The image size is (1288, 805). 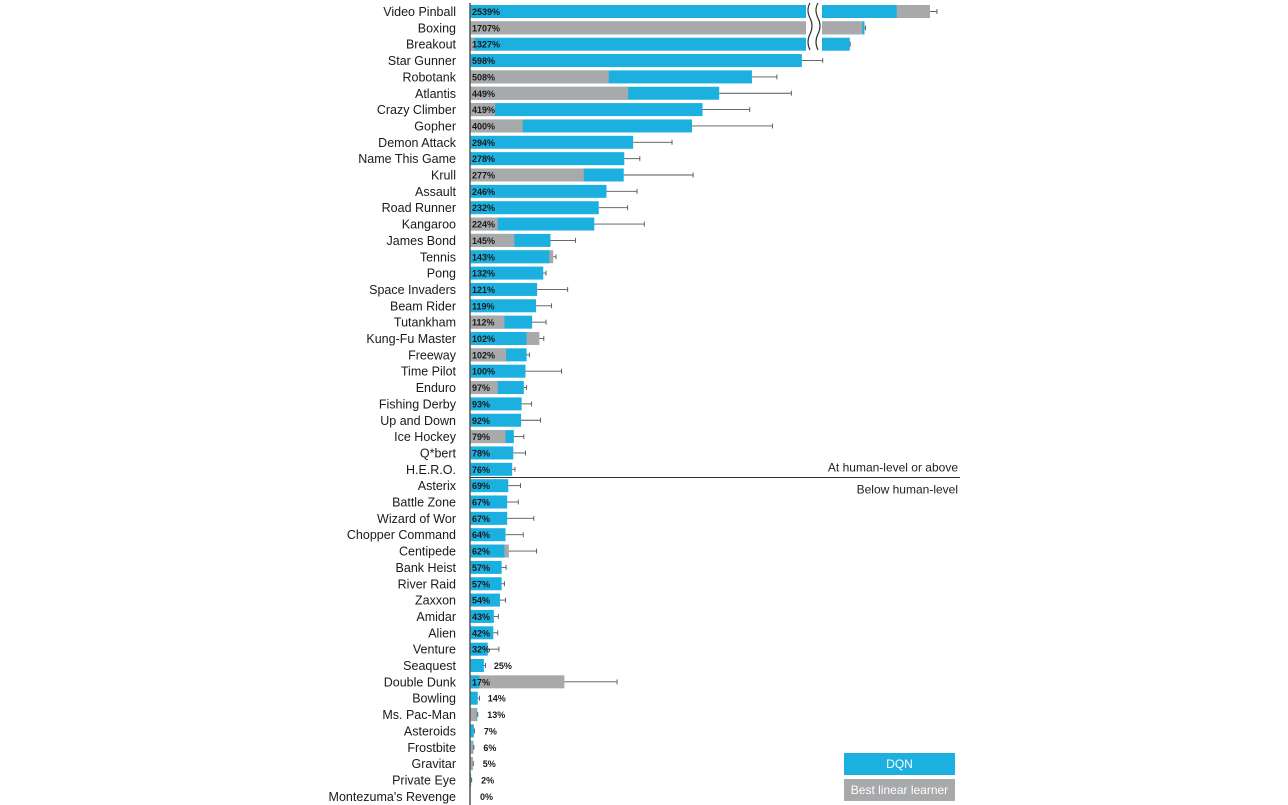 What do you see at coordinates (411, 339) in the screenshot?
I see `game-label: Kung-Fu Master` at bounding box center [411, 339].